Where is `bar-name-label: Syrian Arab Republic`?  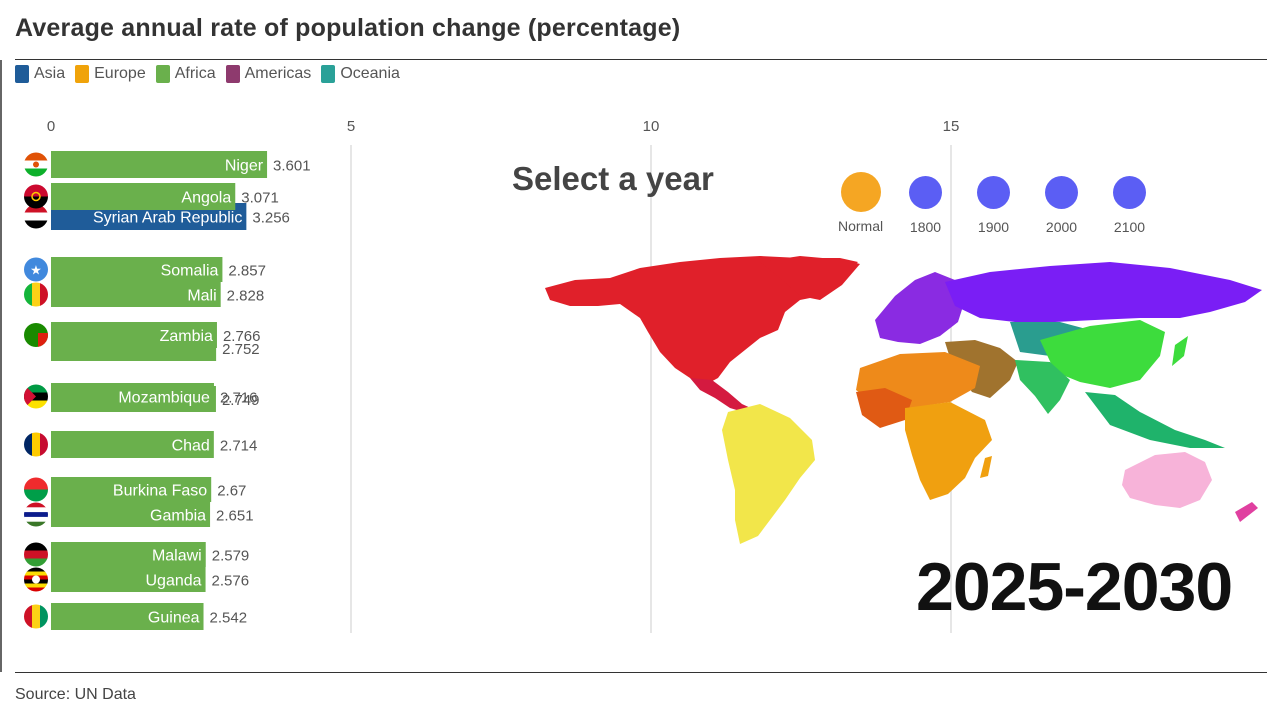 bar-name-label: Syrian Arab Republic is located at coordinates (167, 218).